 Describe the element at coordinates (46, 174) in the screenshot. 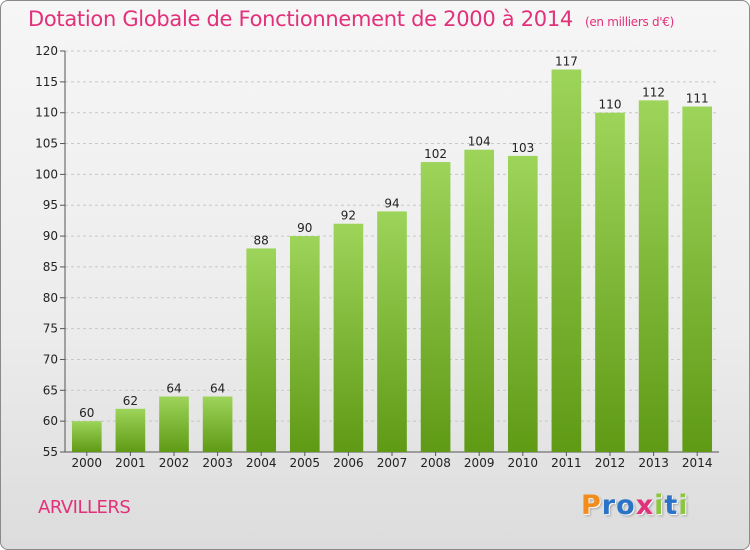

I see `y-tick-label: 100` at that location.